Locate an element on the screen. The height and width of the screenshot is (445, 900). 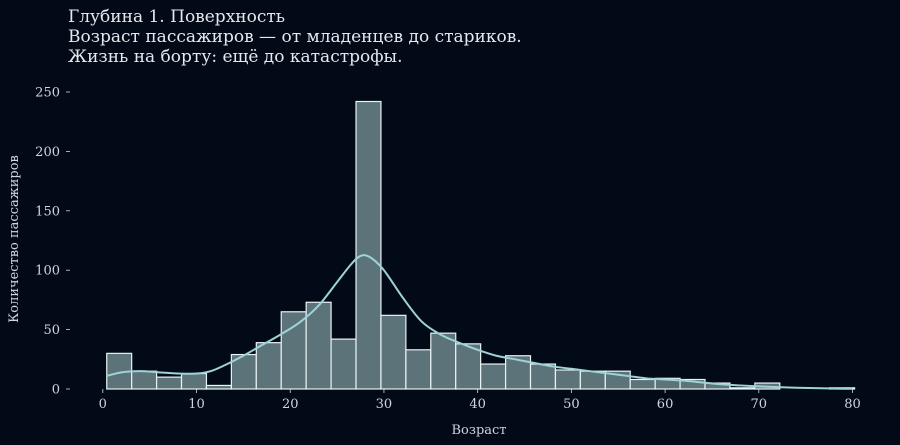
y-tick-label: 0 is located at coordinates (56, 390).